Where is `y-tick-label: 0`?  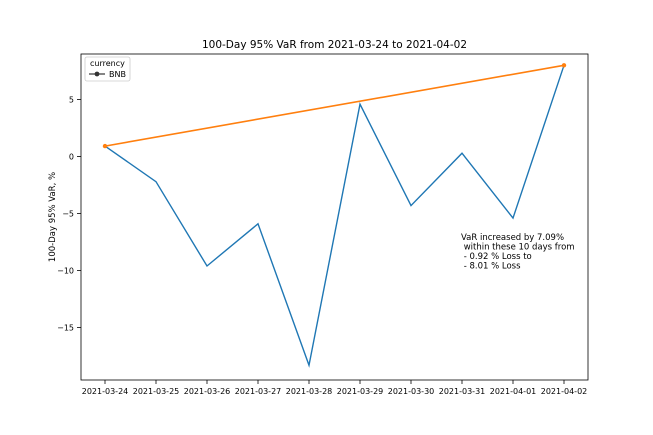
y-tick-label: 0 is located at coordinates (71, 157).